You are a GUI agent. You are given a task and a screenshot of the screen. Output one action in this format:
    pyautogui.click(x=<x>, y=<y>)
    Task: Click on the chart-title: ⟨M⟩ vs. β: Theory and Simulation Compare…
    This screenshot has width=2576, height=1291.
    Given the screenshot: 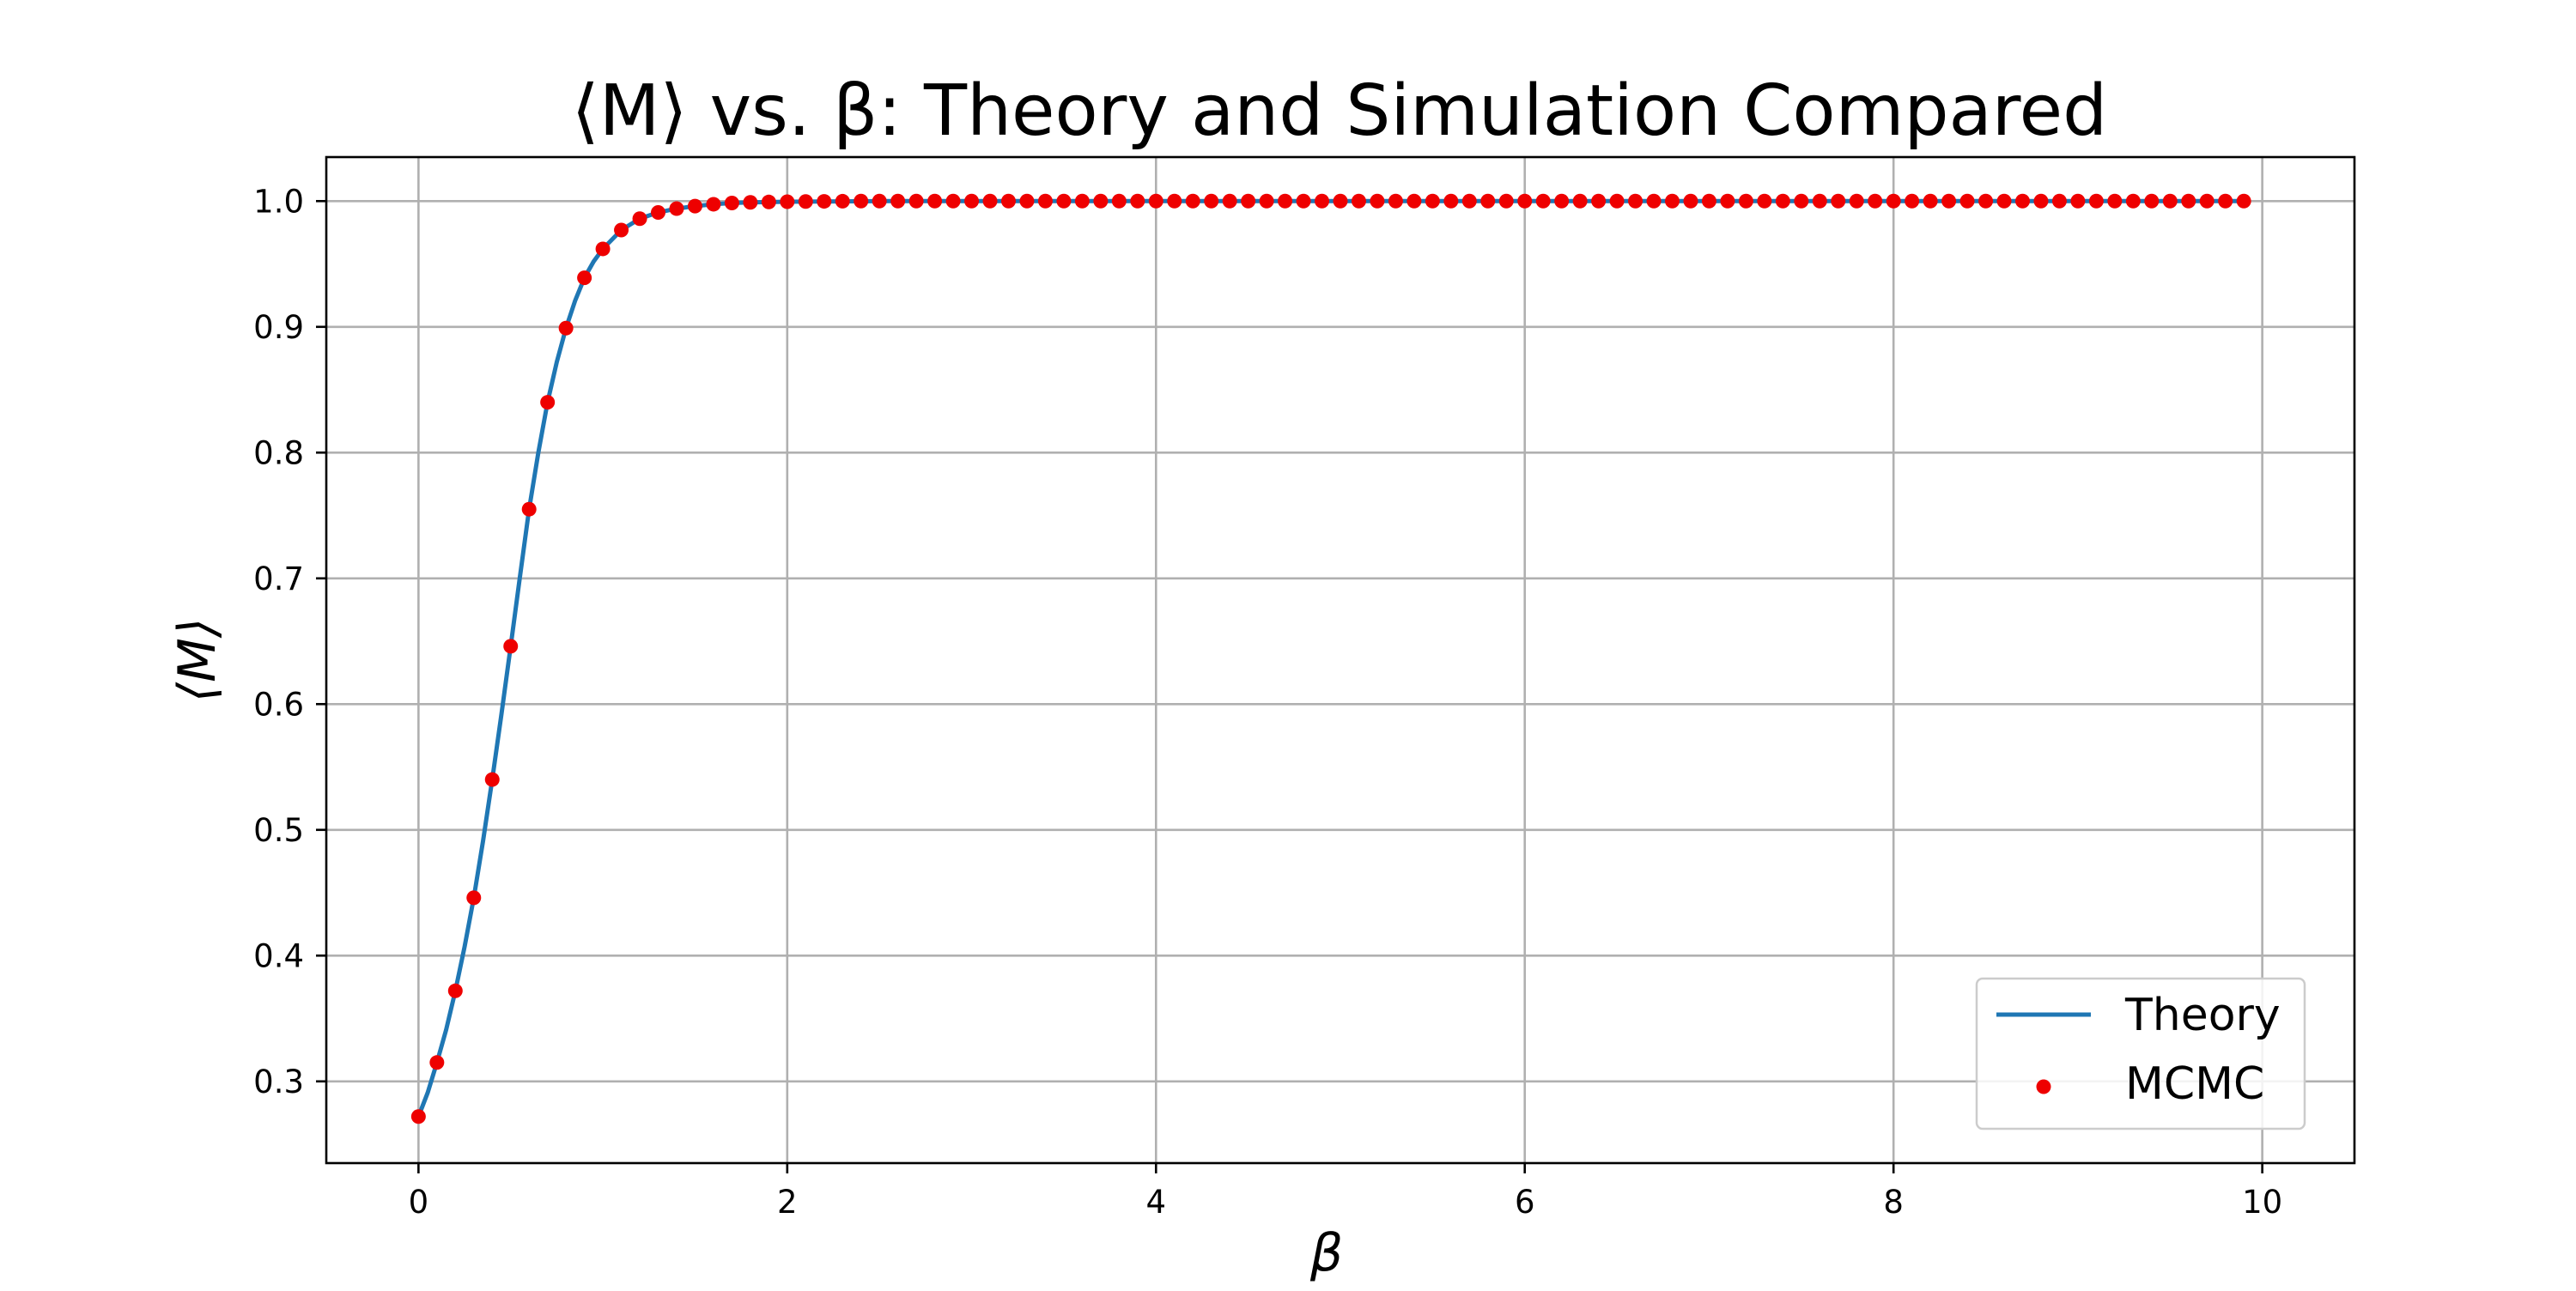 What is the action you would take?
    pyautogui.click(x=1339, y=111)
    